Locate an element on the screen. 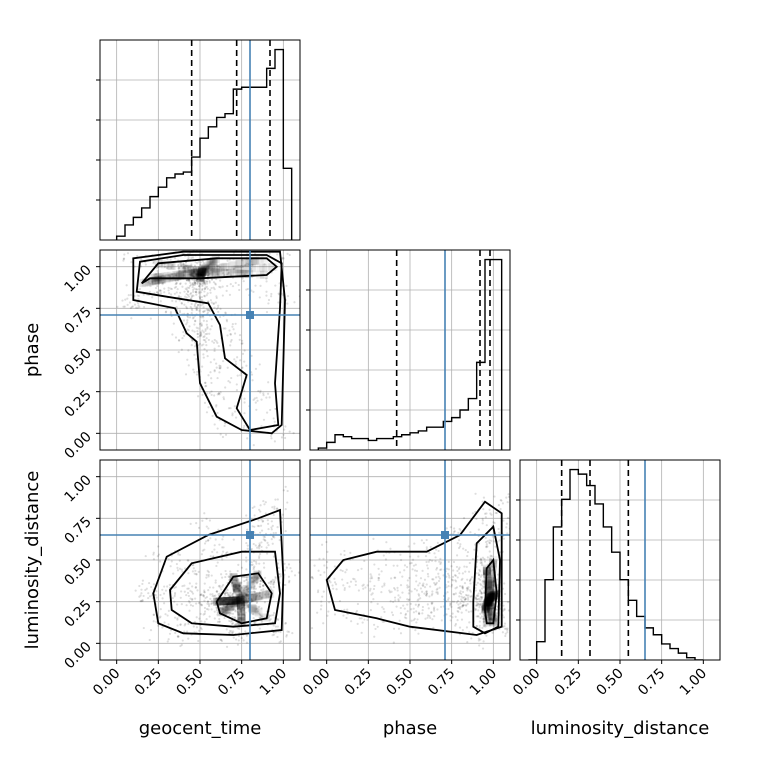 This screenshot has height=760, width=760. y-axis-label-luminosity_distance: luminosity_distance is located at coordinates (32, 560).